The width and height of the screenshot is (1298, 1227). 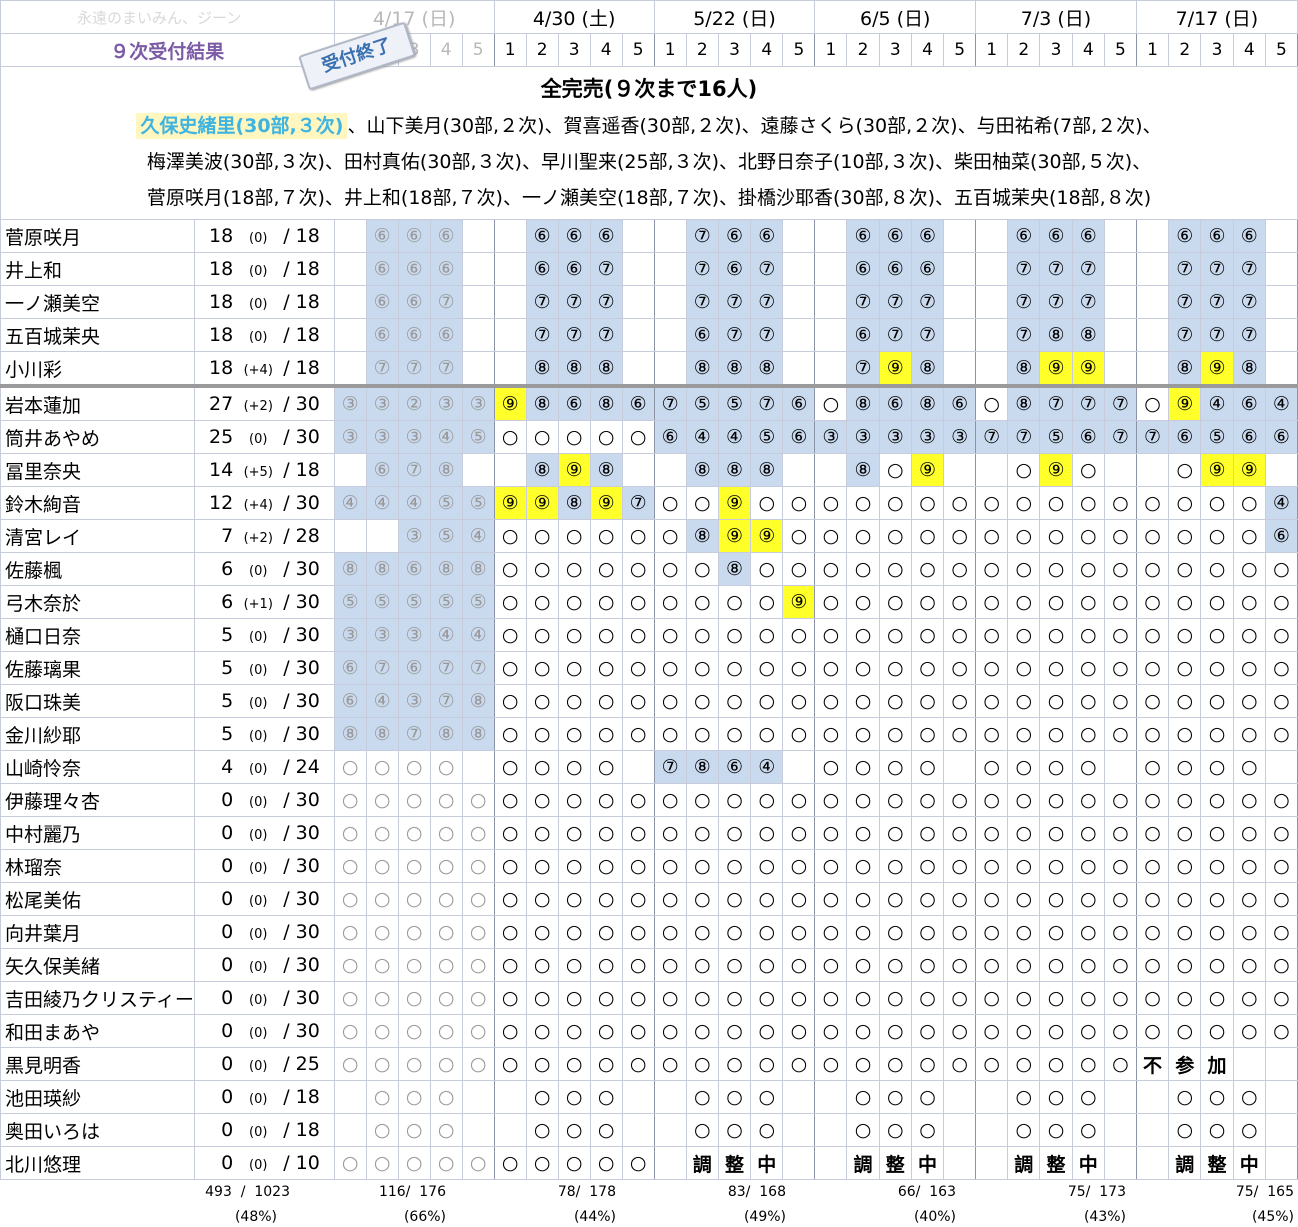 I want to click on part-number: 4, so click(x=1249, y=50).